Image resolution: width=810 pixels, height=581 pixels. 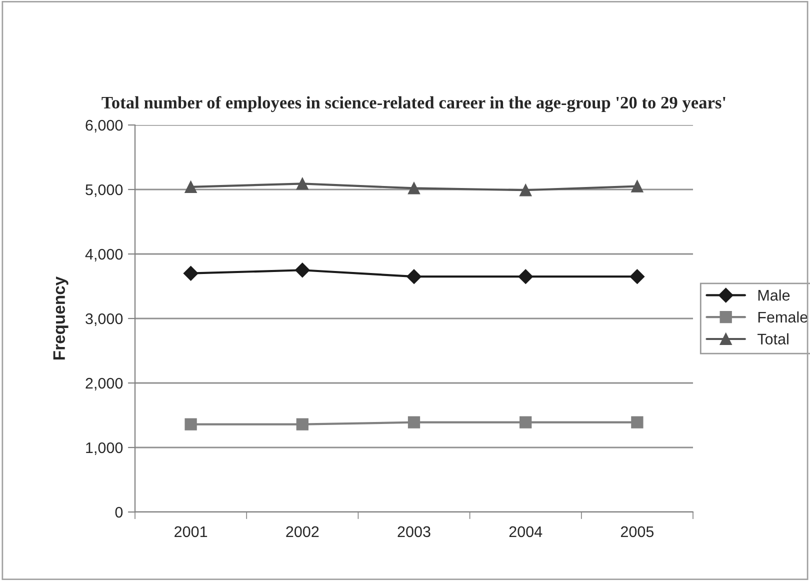 I want to click on y-tick-label: 2,000, so click(x=104, y=384).